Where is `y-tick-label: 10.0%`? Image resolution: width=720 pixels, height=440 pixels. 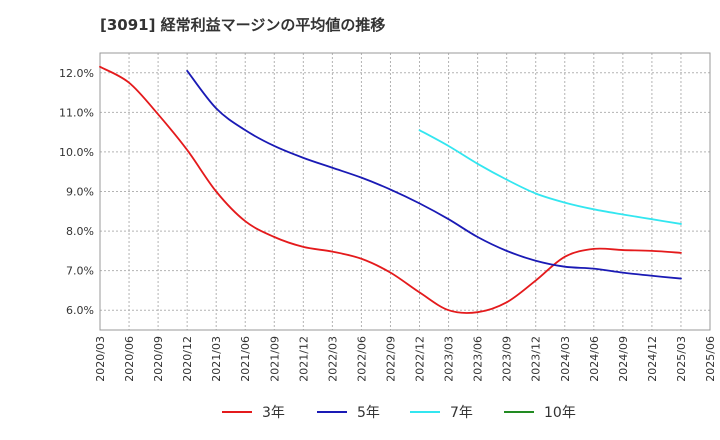 y-tick-label: 10.0% is located at coordinates (76, 152).